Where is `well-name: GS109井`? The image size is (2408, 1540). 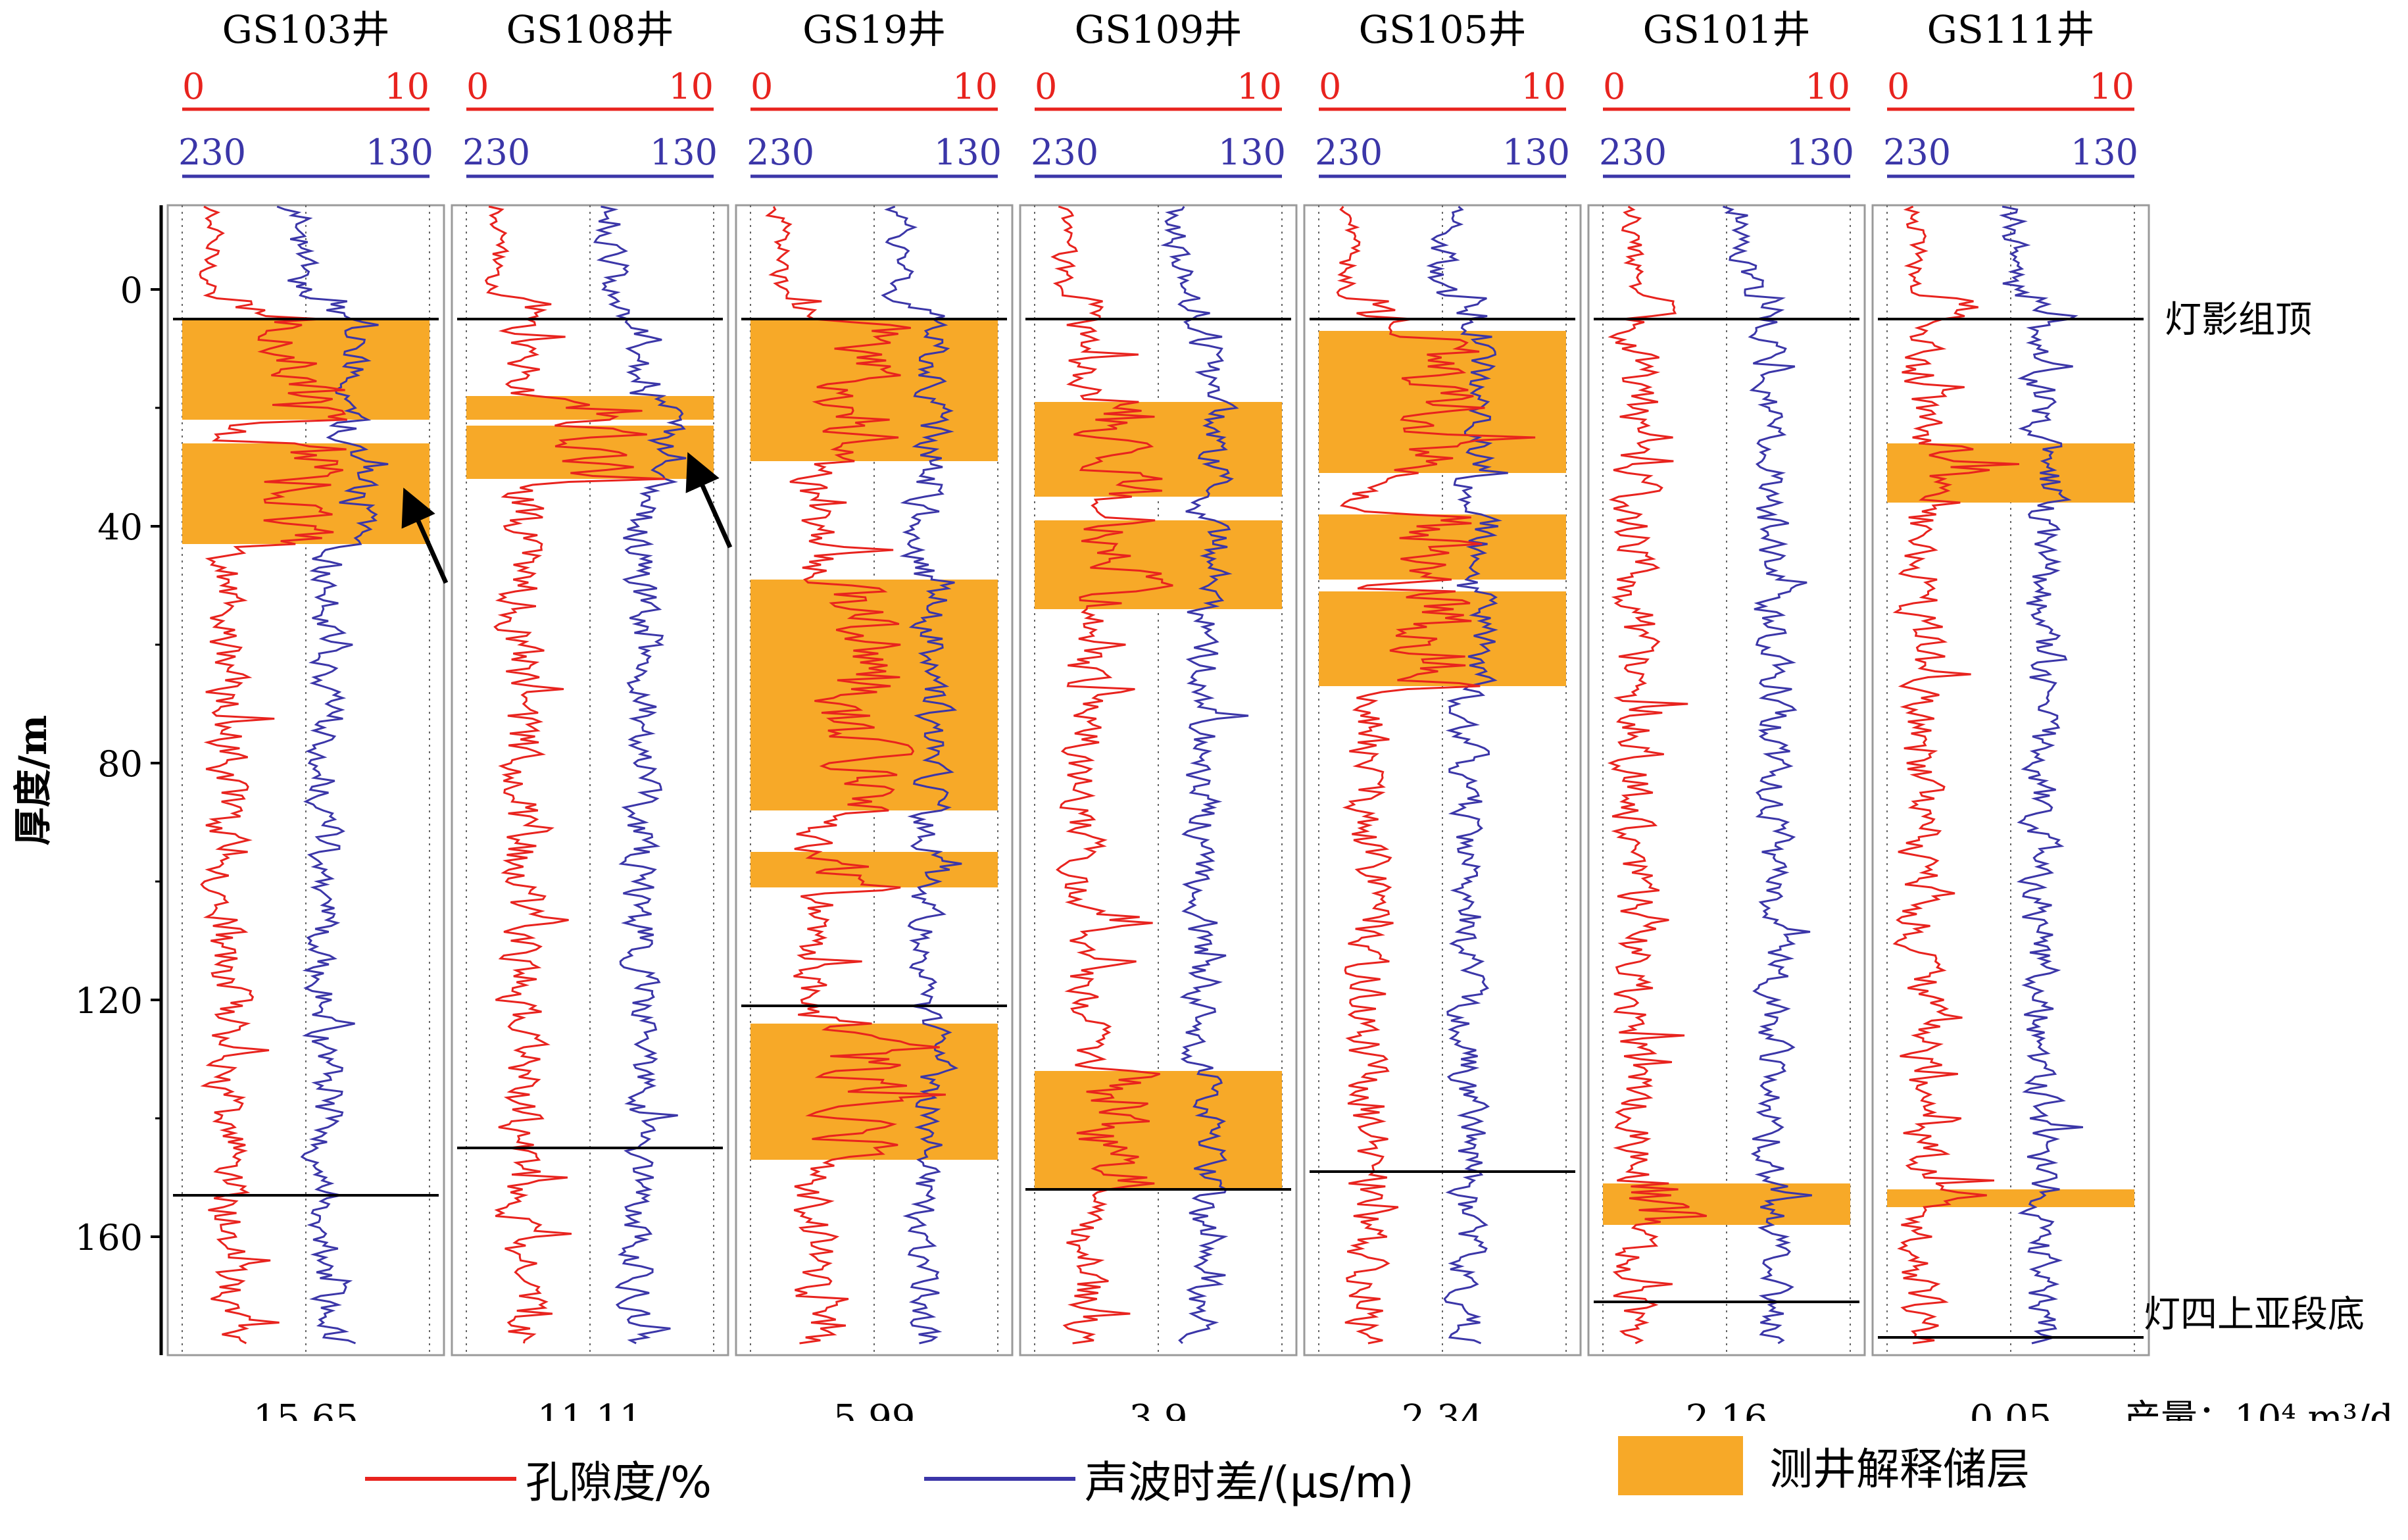 well-name: GS109井 is located at coordinates (1159, 30).